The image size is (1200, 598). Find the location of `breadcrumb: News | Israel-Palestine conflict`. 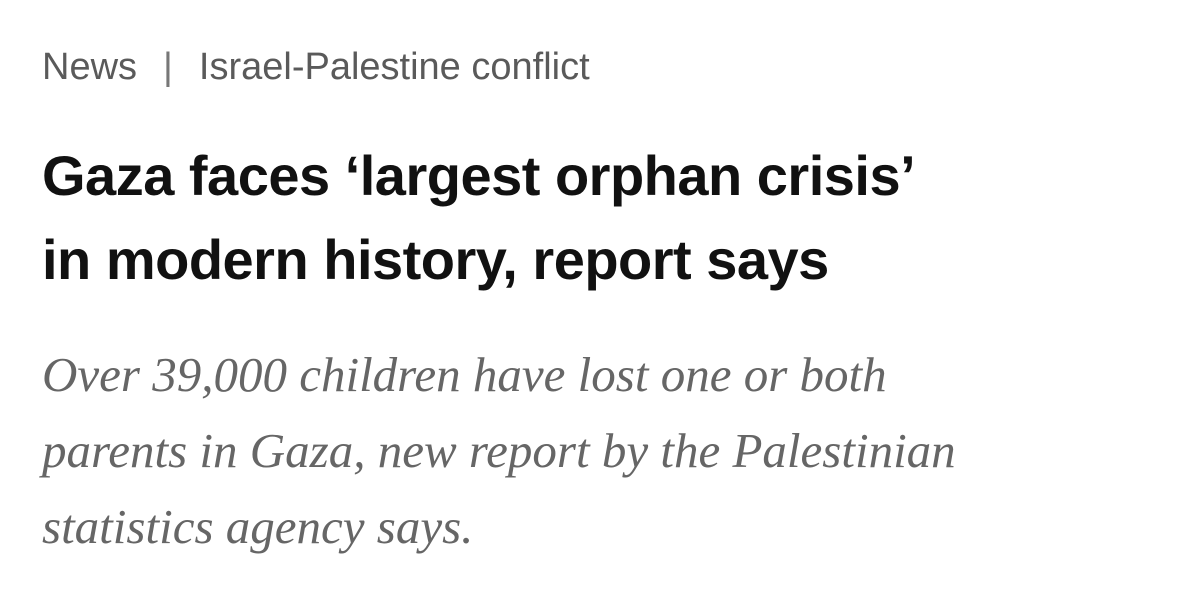

breadcrumb: News | Israel-Palestine conflict is located at coordinates (316, 67).